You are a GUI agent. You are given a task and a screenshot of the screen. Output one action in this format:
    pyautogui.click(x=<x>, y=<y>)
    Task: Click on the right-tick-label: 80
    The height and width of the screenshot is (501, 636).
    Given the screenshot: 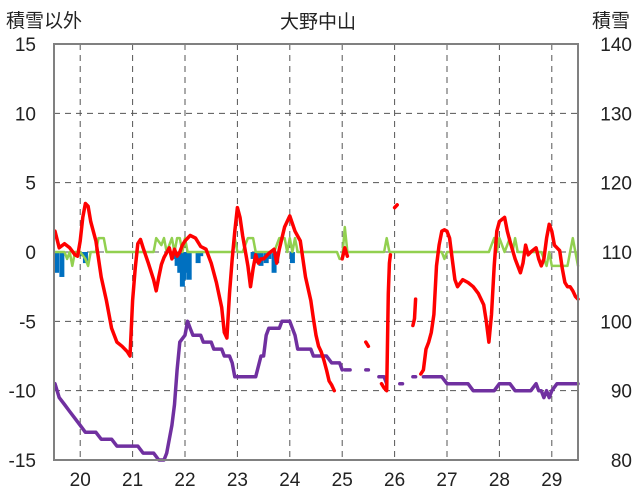 What is the action you would take?
    pyautogui.click(x=621, y=461)
    